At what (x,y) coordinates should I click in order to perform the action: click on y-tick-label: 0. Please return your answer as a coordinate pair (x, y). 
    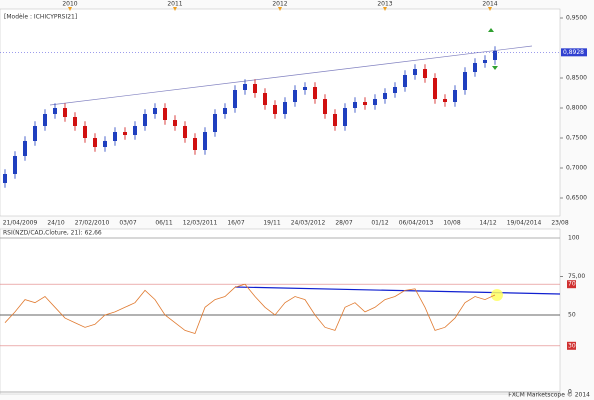
    Looking at the image, I should click on (570, 392).